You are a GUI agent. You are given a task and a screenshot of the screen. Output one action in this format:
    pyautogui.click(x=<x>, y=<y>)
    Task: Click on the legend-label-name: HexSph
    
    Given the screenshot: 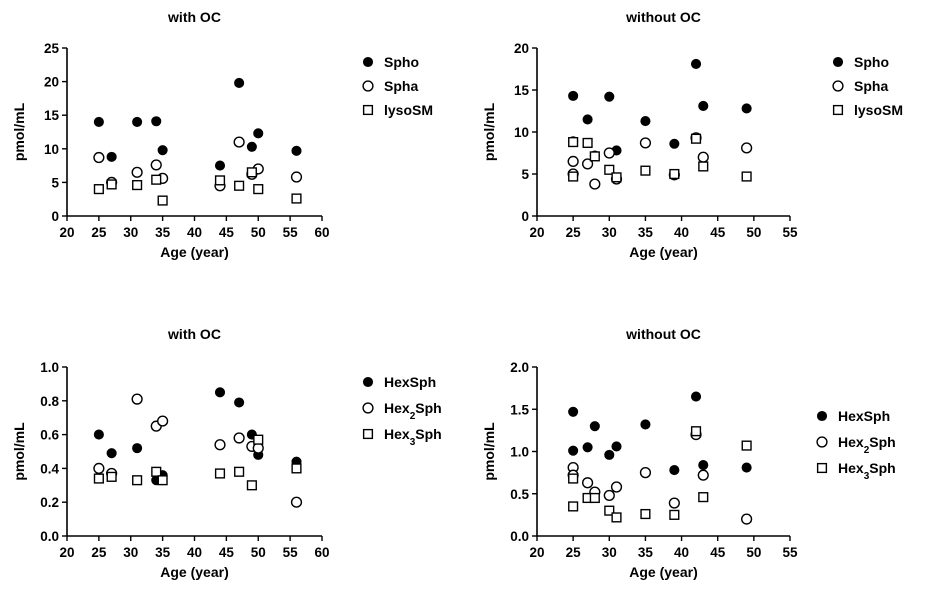 What is the action you would take?
    pyautogui.click(x=410, y=382)
    